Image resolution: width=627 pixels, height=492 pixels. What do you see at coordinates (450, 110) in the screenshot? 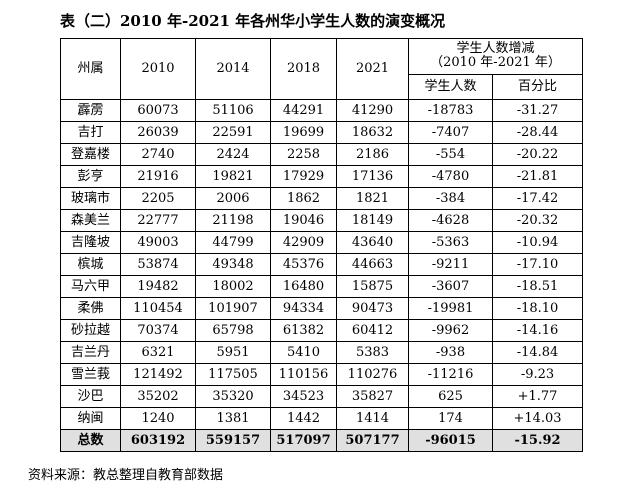
I see `cell-change: -18783` at bounding box center [450, 110].